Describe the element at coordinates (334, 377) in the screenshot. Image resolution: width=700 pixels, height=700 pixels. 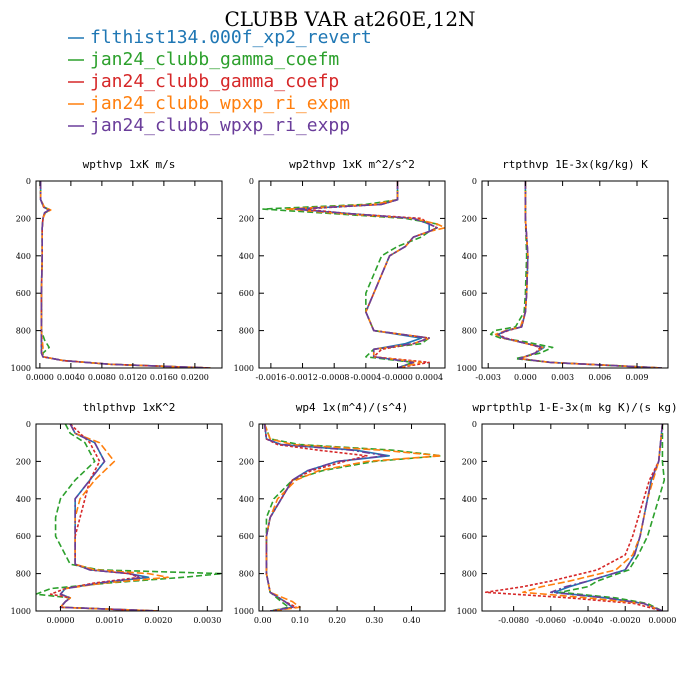
I see `x-tick-label: -0.0008` at that location.